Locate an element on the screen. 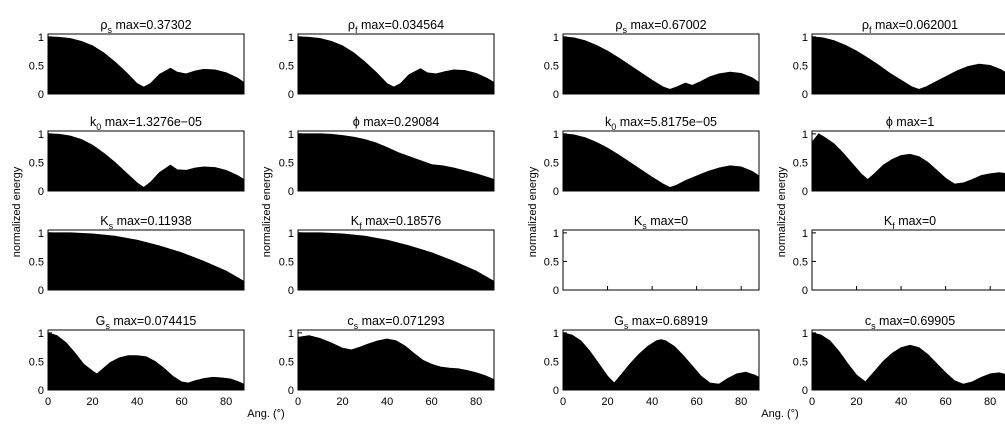  subplot-title: ϕ max=0.29084 is located at coordinates (396, 122).